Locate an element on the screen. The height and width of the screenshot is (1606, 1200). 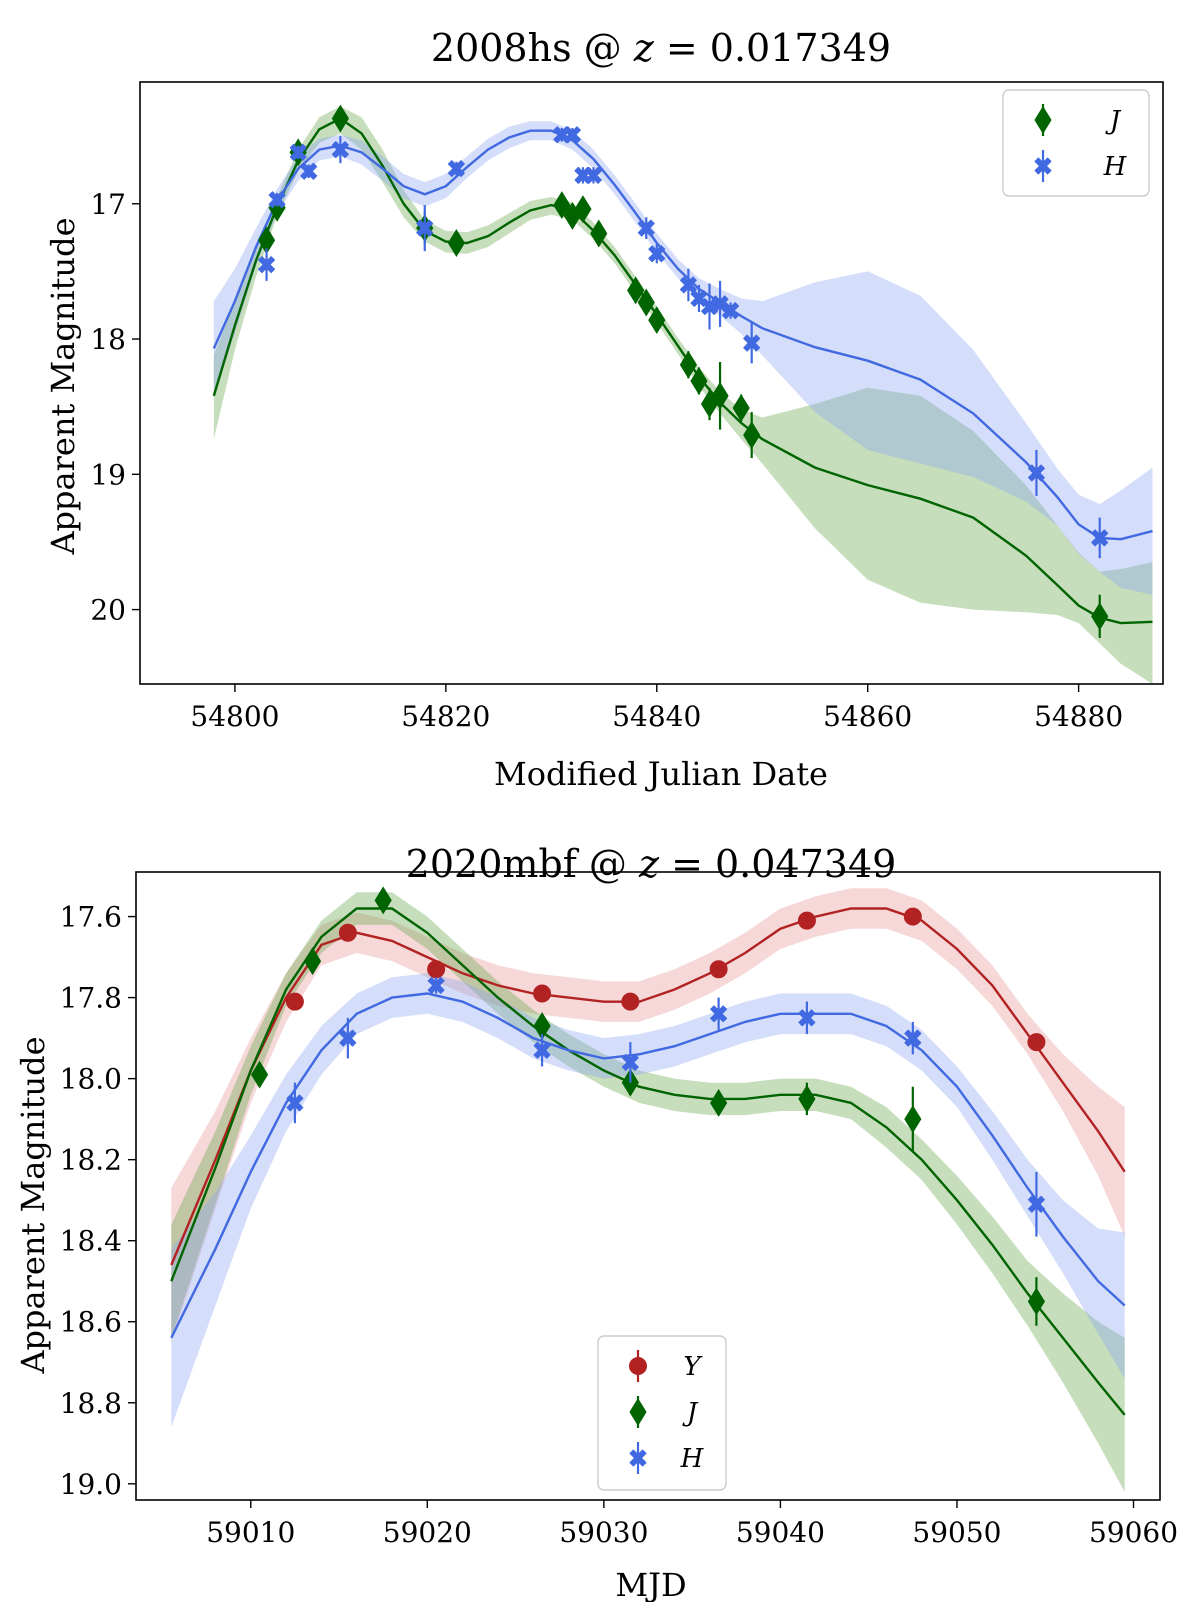
x-tick-label: 59040 is located at coordinates (780, 1532).